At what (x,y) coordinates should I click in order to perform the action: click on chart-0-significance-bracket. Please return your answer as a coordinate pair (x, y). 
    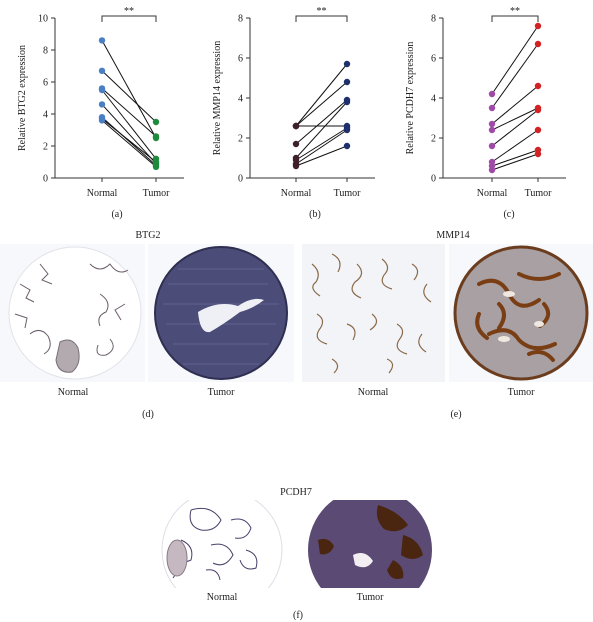
    Looking at the image, I should click on (129, 18).